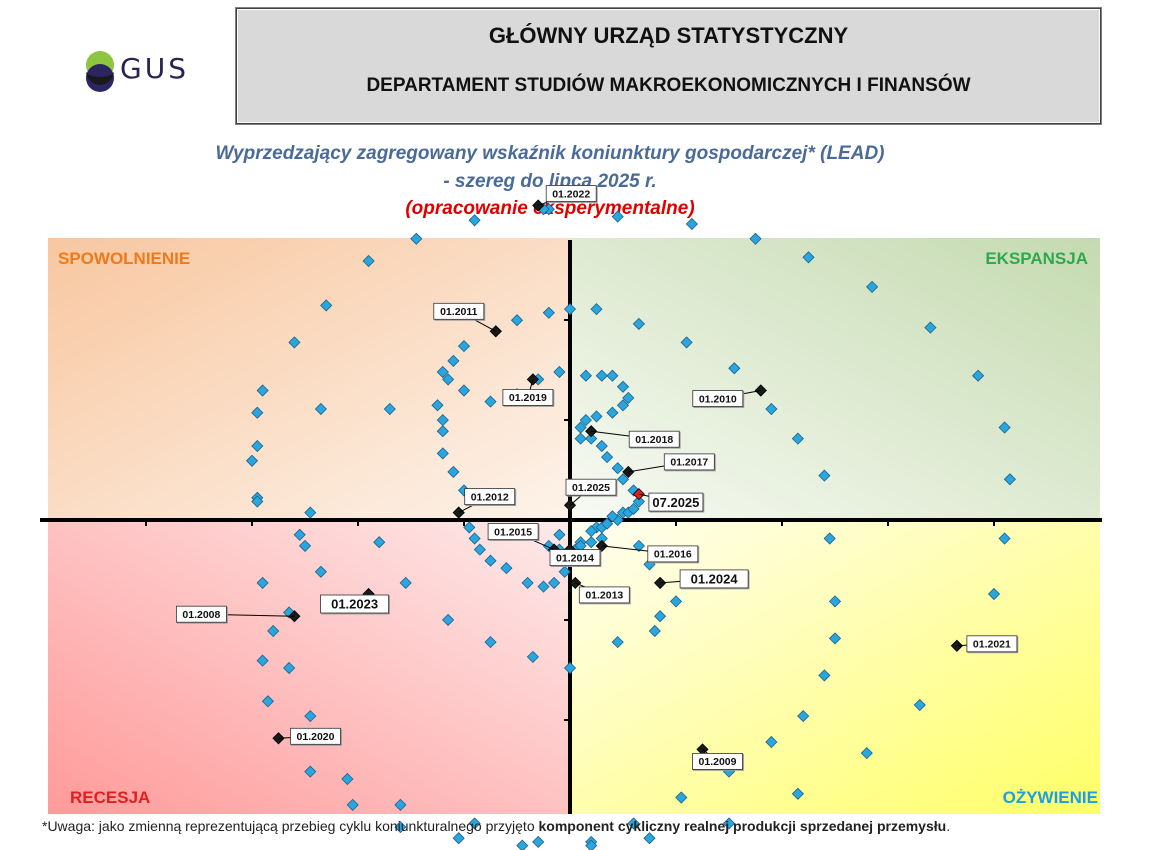 This screenshot has height=850, width=1160. Describe the element at coordinates (550, 181) in the screenshot. I see `chart-title-line2: - szereg do lipca 2025 r.` at that location.